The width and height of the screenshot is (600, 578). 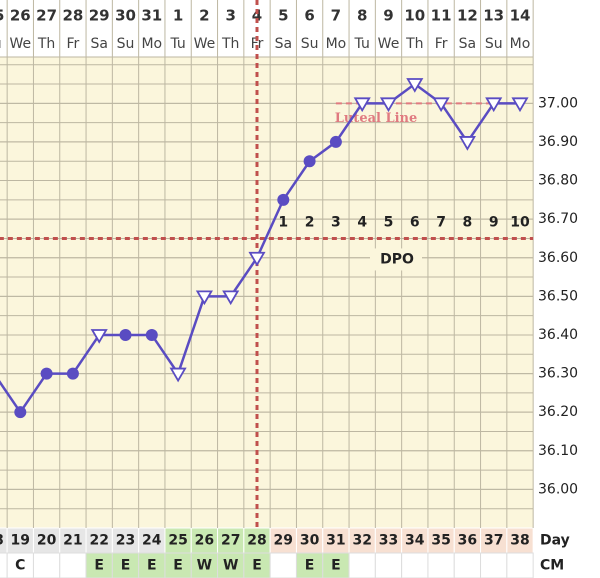 What do you see at coordinates (415, 222) in the screenshot?
I see `dpo-number: 6` at bounding box center [415, 222].